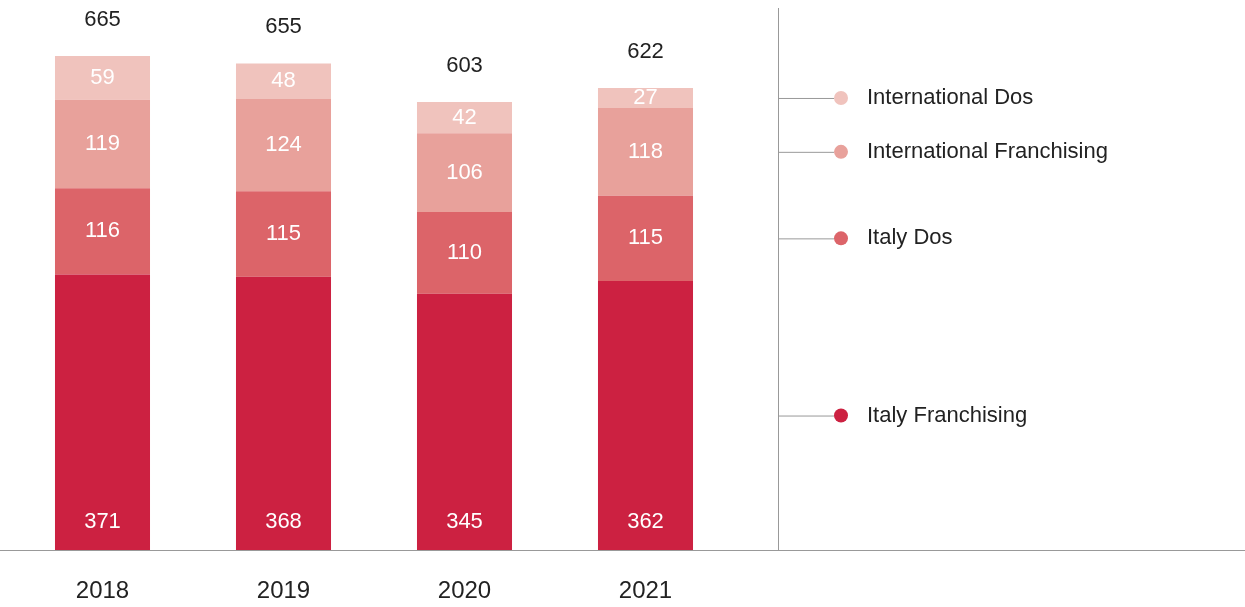 This screenshot has width=1245, height=607. I want to click on total-label: 603, so click(464, 65).